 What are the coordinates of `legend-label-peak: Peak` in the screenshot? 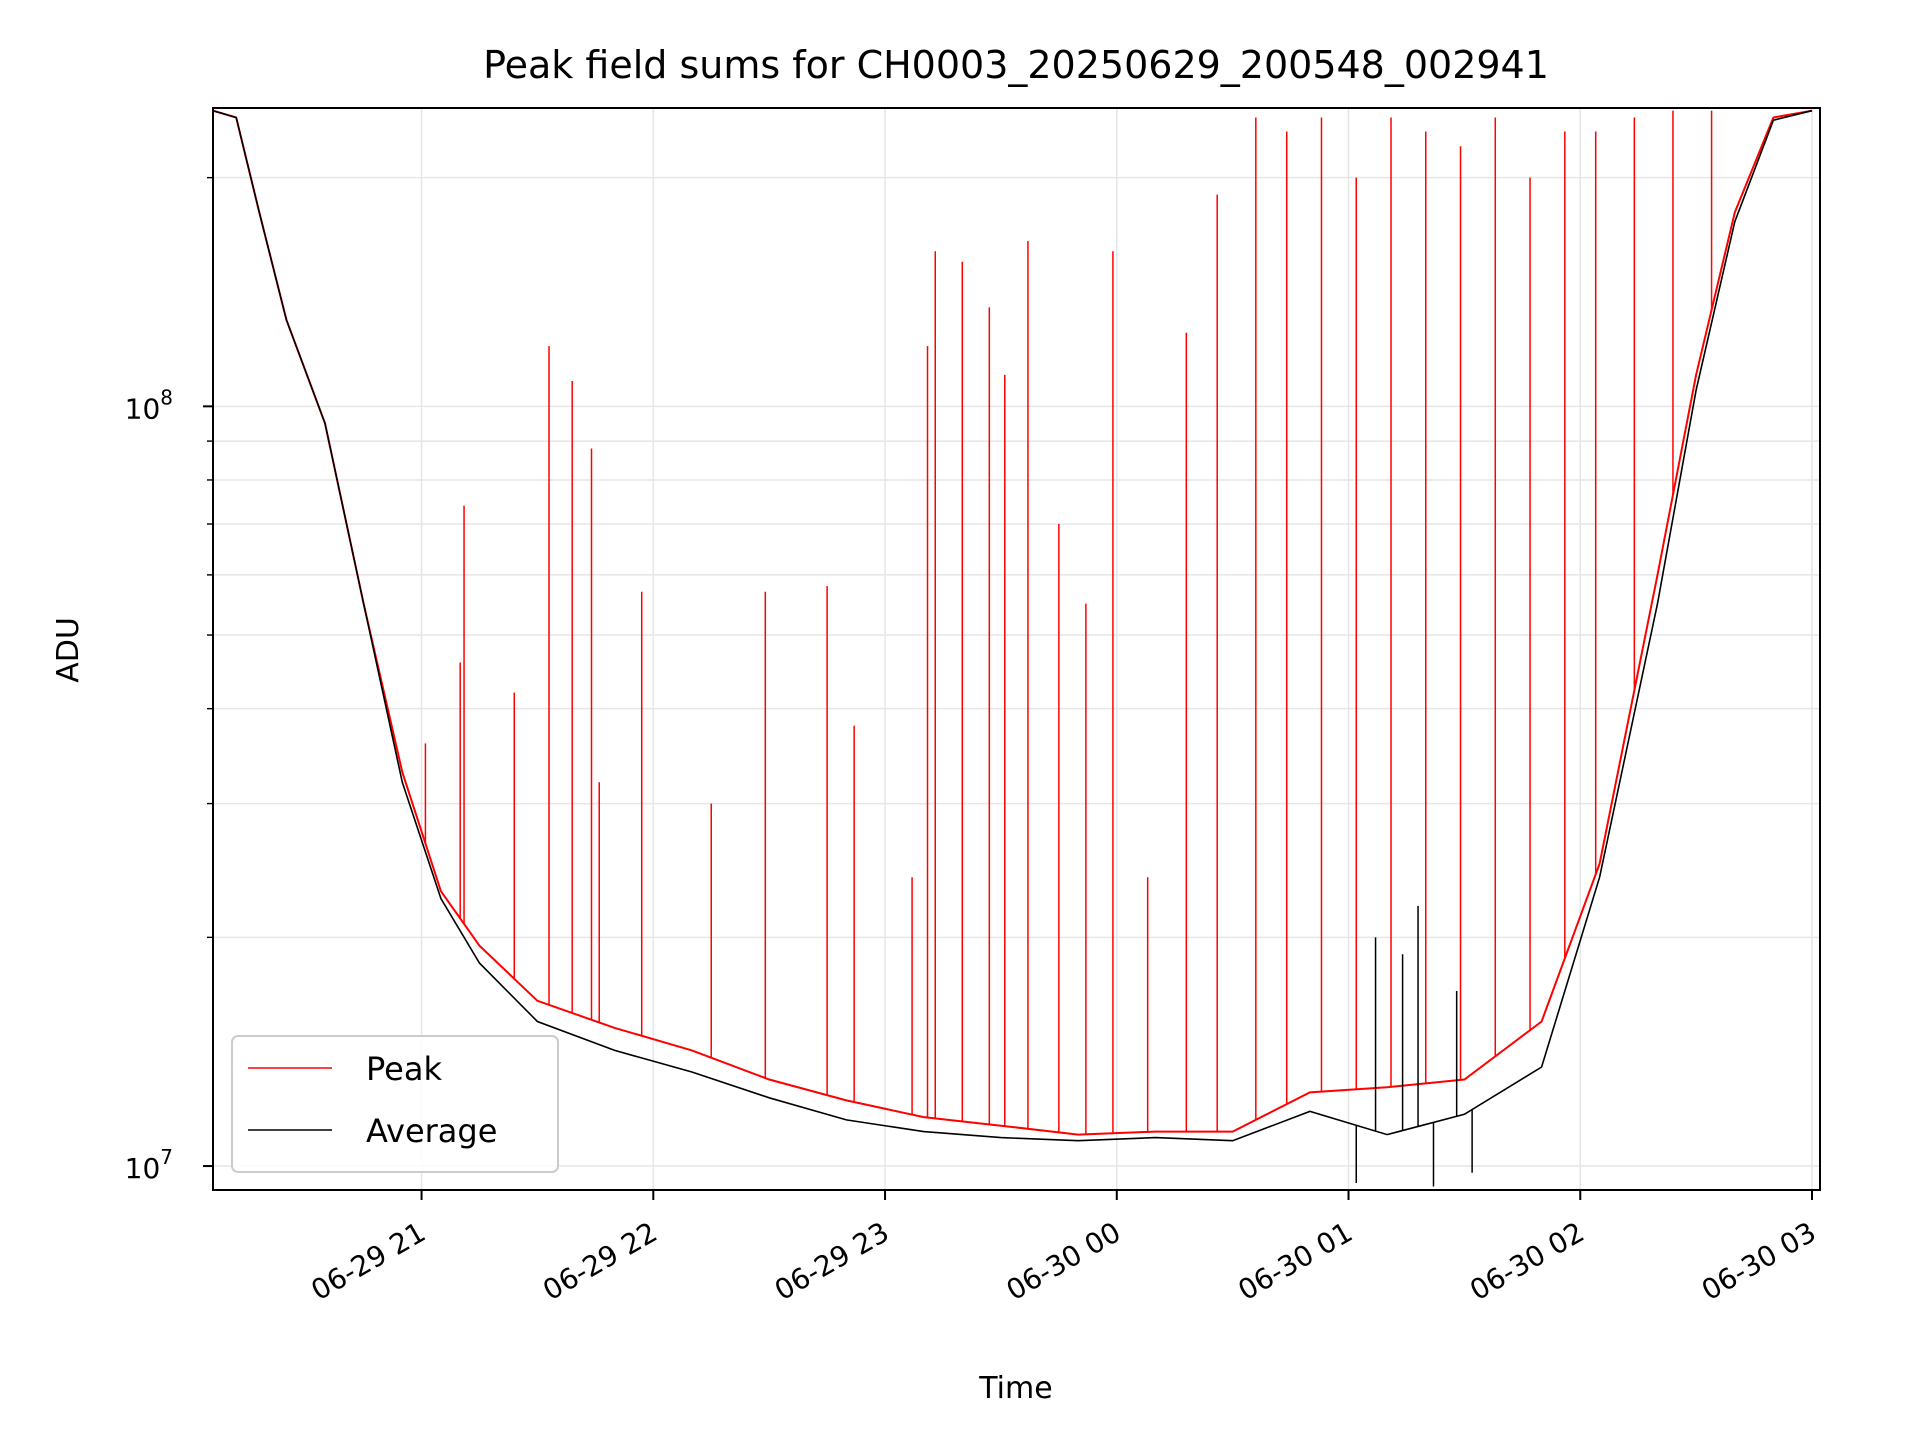 It's located at (404, 1069).